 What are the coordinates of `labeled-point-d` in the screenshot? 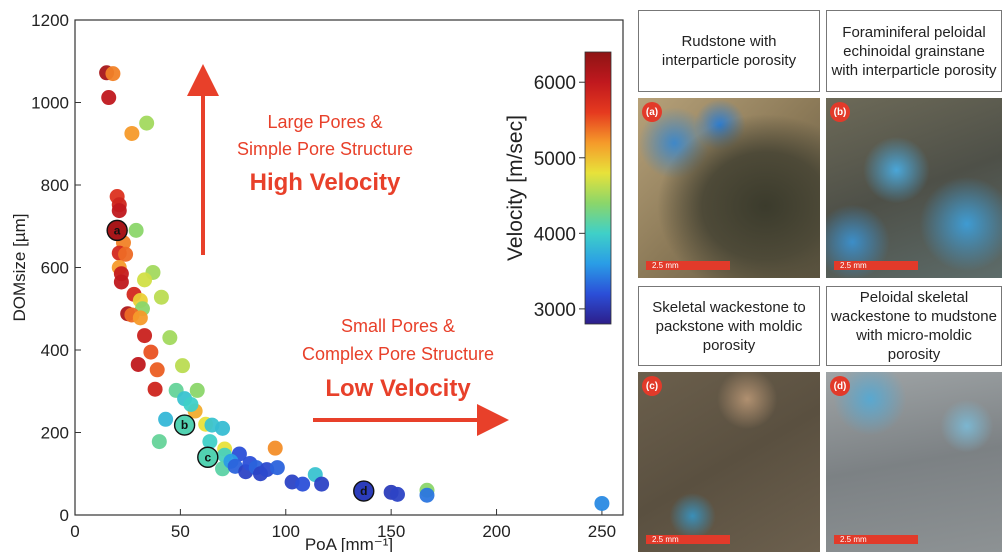 It's located at (364, 491).